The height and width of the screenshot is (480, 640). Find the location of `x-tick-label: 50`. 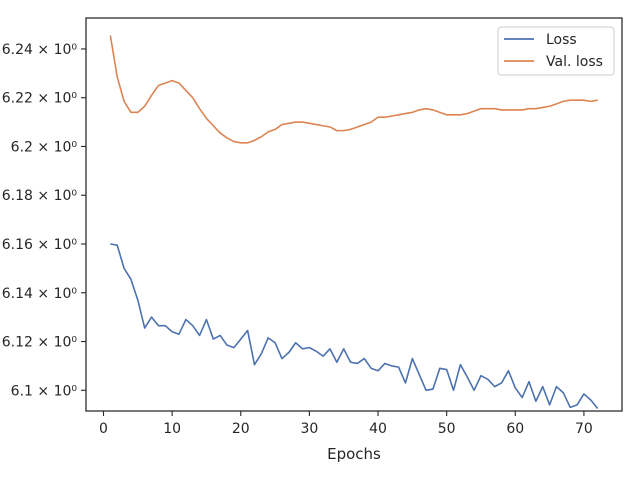

x-tick-label: 50 is located at coordinates (447, 429).